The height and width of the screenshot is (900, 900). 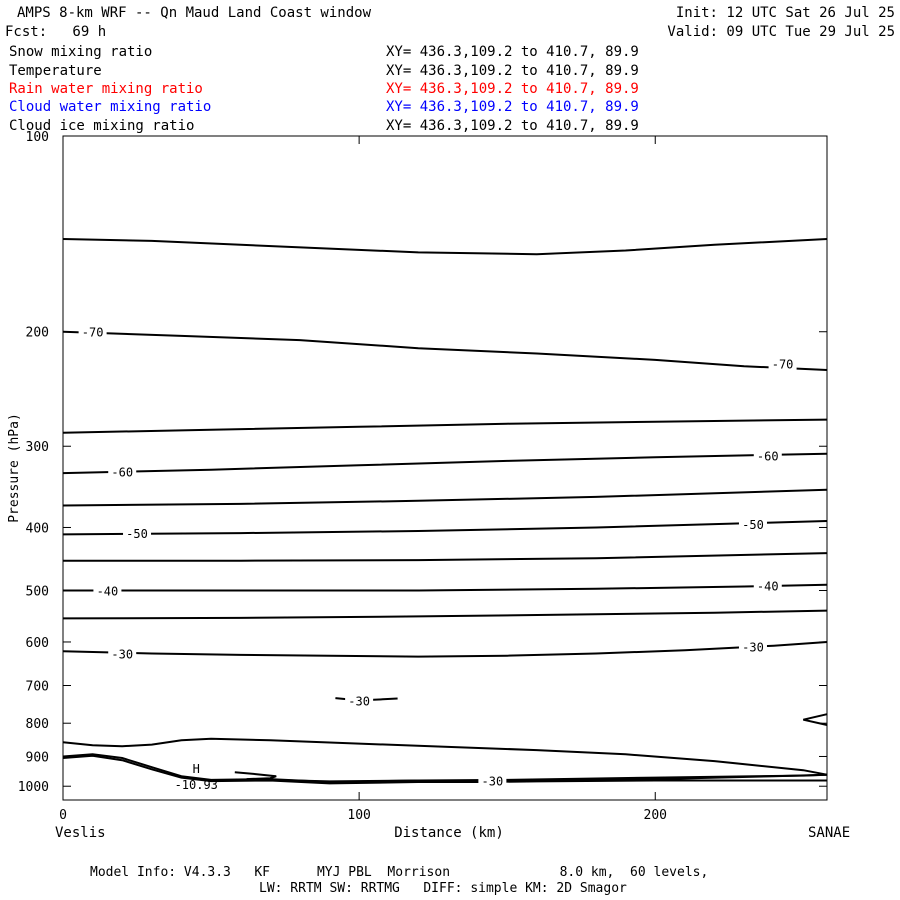 What do you see at coordinates (196, 769) in the screenshot?
I see `extremum-marker: H` at bounding box center [196, 769].